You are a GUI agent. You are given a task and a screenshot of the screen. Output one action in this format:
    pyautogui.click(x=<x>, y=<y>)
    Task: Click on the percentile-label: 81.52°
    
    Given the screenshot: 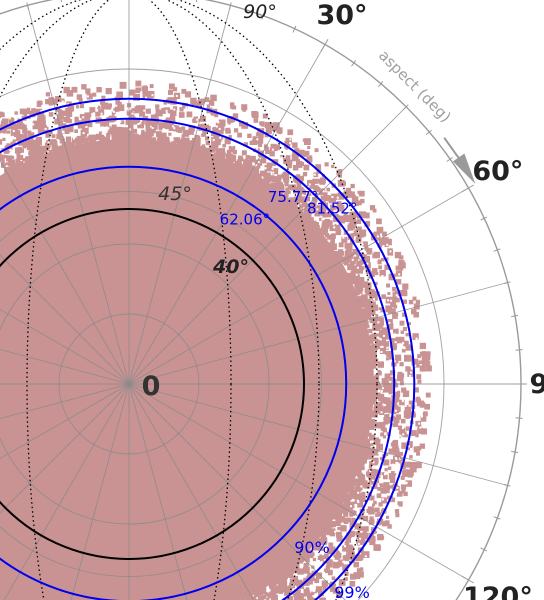 What is the action you would take?
    pyautogui.click(x=332, y=209)
    